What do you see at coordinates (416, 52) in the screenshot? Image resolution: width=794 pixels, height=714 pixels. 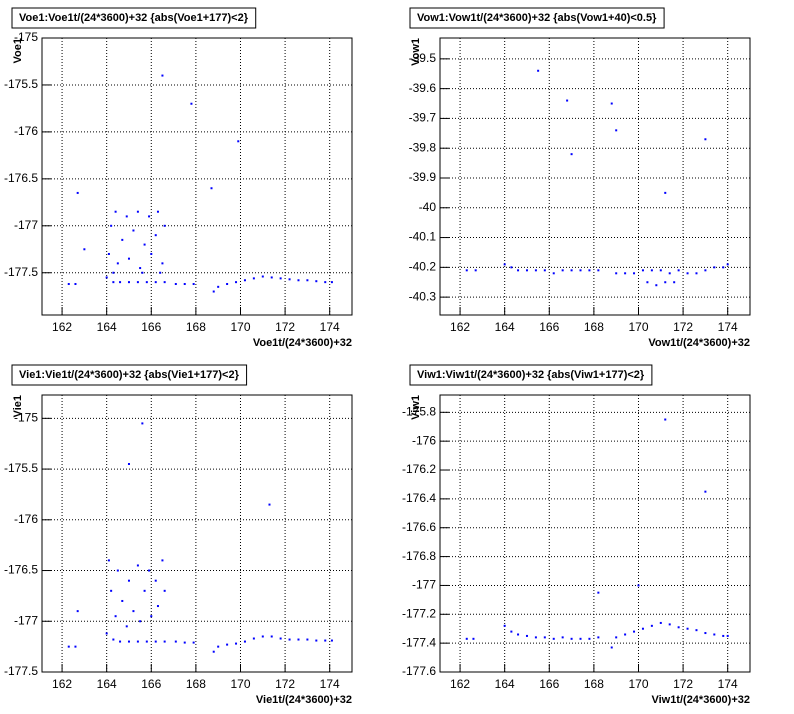 I see `y-axis-label: Vow1` at bounding box center [416, 52].